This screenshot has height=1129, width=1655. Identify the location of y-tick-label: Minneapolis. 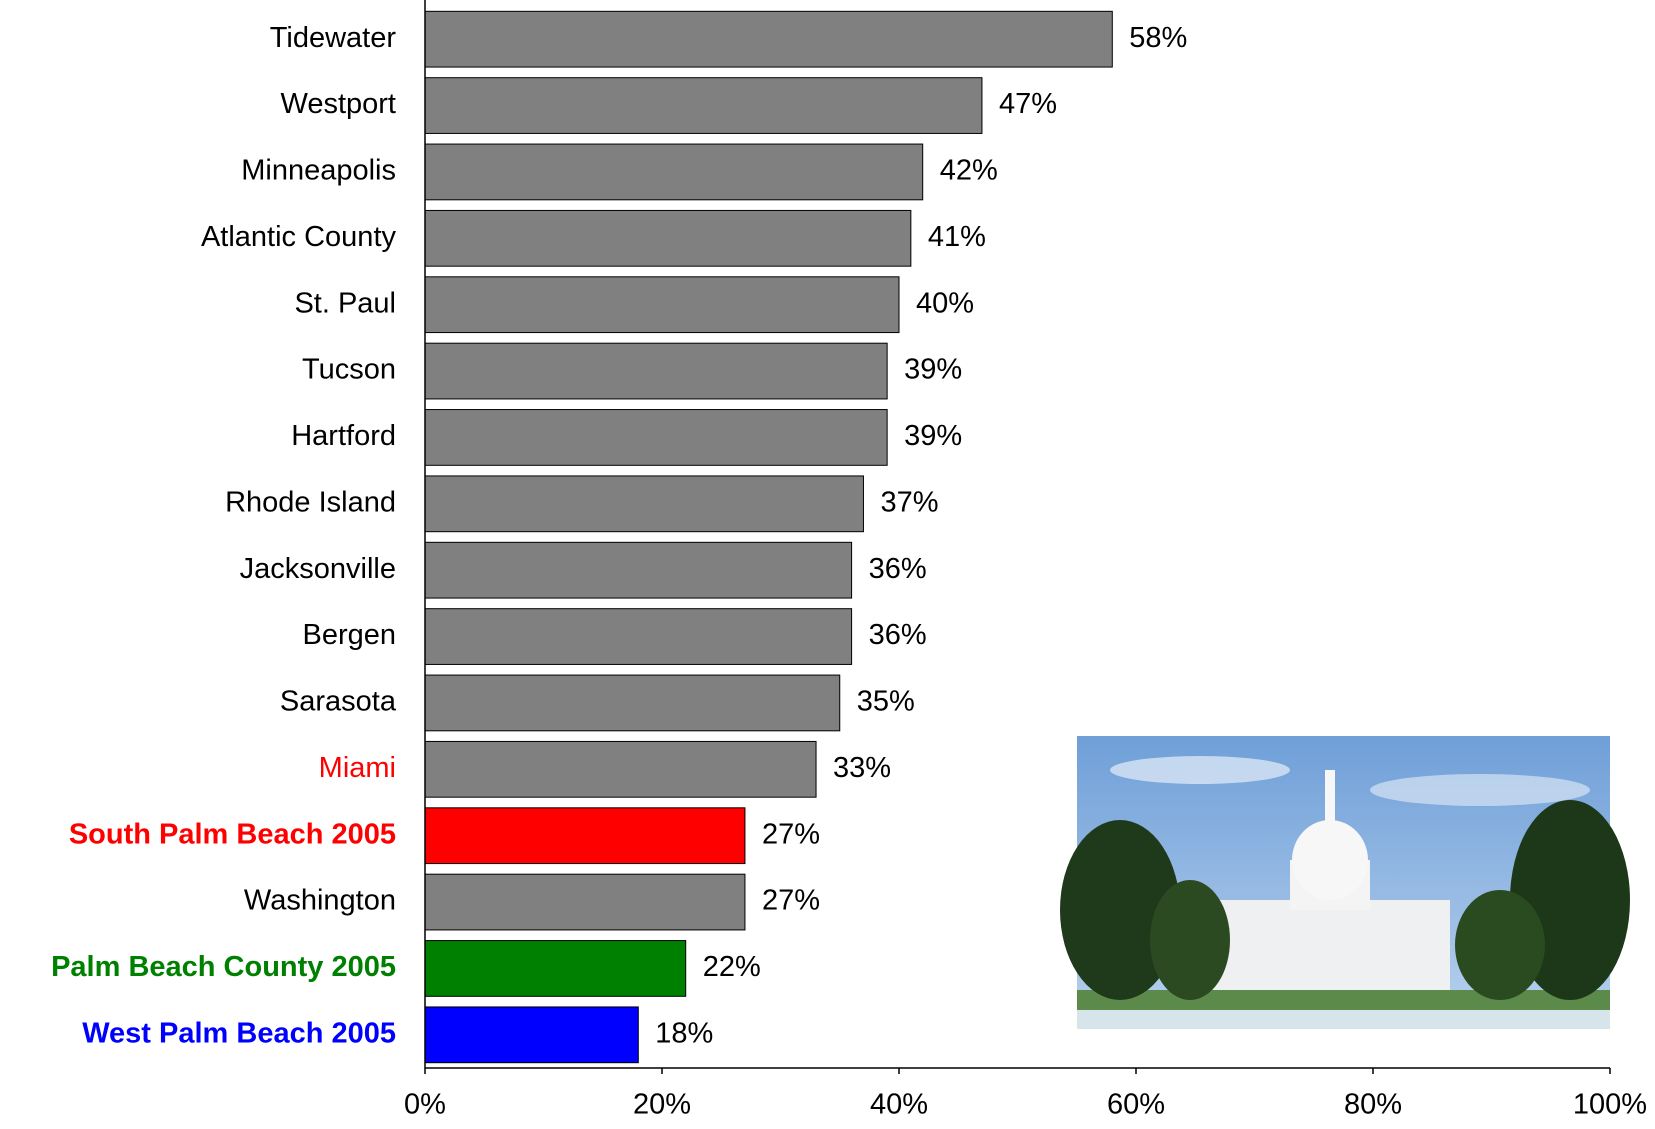
(318, 171).